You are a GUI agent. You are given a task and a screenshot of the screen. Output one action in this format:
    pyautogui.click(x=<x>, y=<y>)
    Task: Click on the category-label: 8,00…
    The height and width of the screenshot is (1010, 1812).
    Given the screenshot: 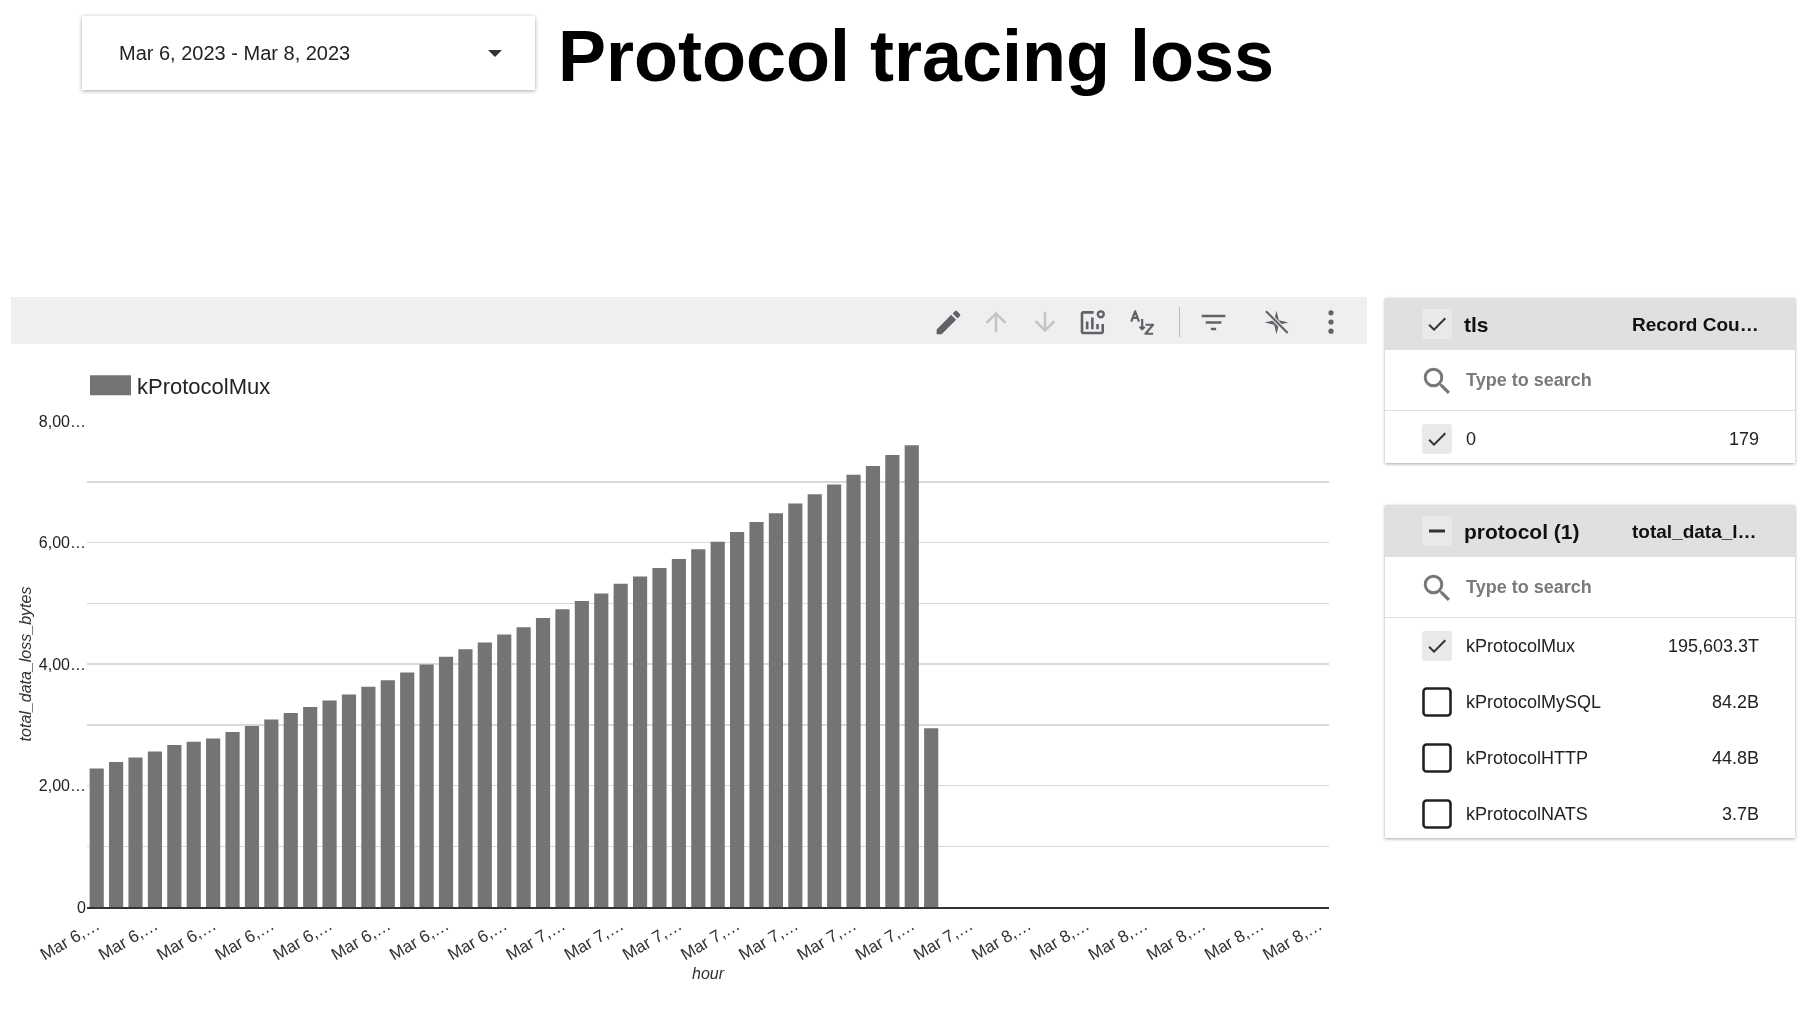 What is the action you would take?
    pyautogui.click(x=62, y=421)
    